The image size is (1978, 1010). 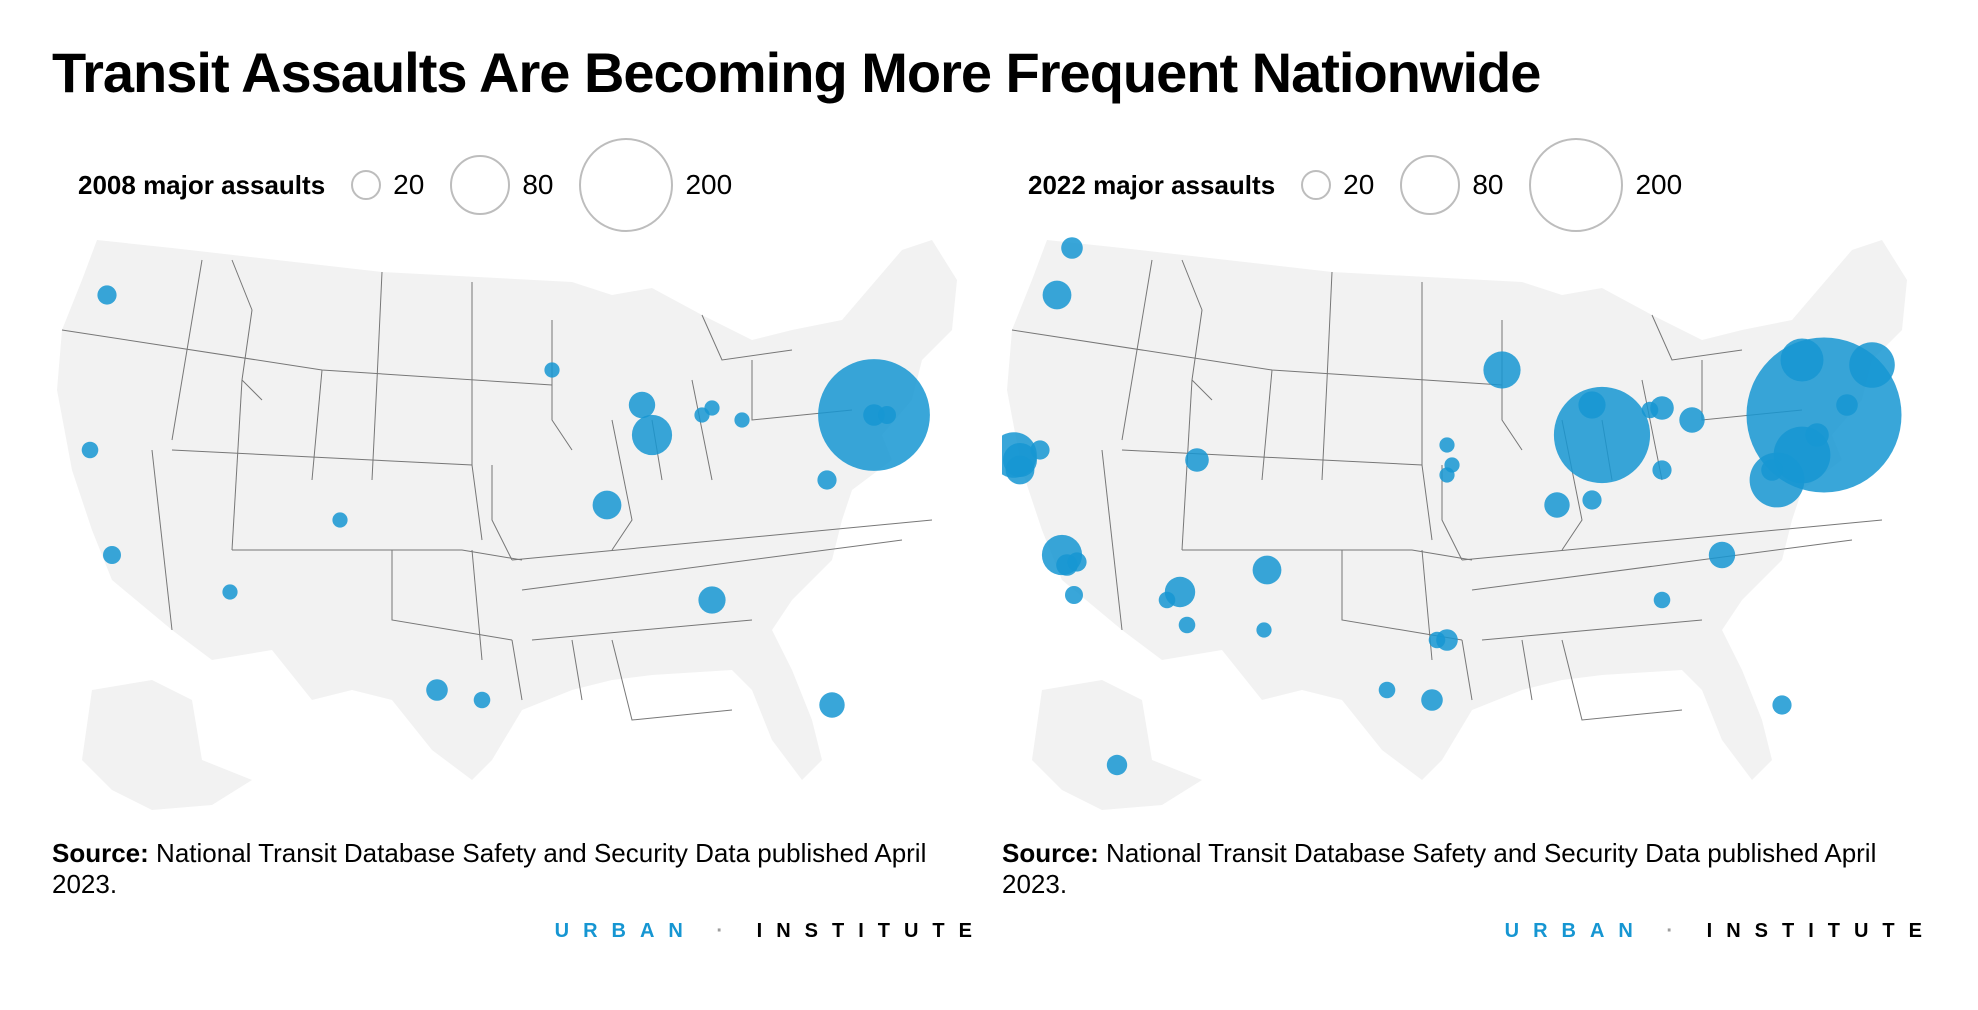 What do you see at coordinates (1488, 184) in the screenshot?
I see `legend-value: 80` at bounding box center [1488, 184].